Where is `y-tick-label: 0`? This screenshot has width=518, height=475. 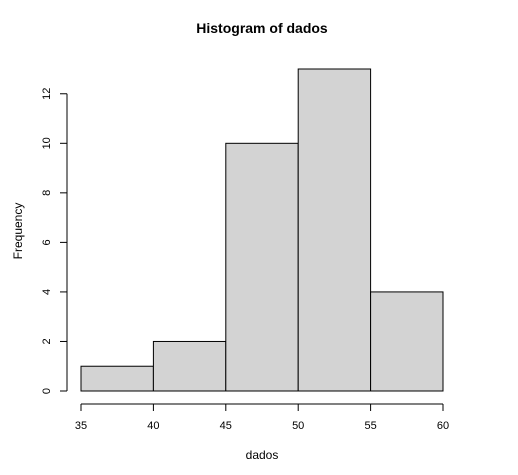 y-tick-label: 0 is located at coordinates (47, 391).